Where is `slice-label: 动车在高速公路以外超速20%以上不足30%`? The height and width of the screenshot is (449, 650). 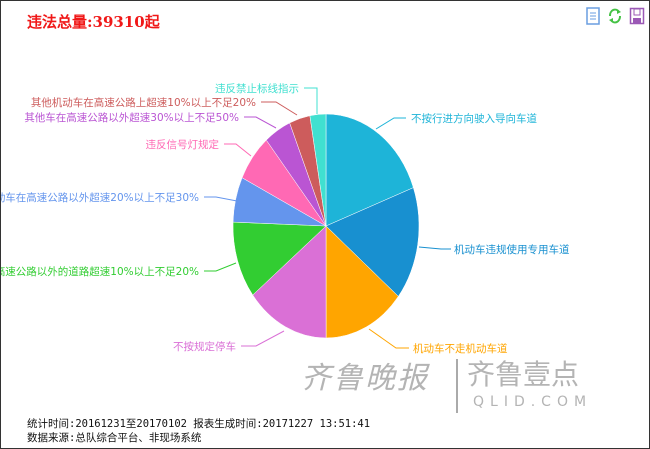
slice-label: 动车在高速公路以外超速20%以上不足30% is located at coordinates (100, 197).